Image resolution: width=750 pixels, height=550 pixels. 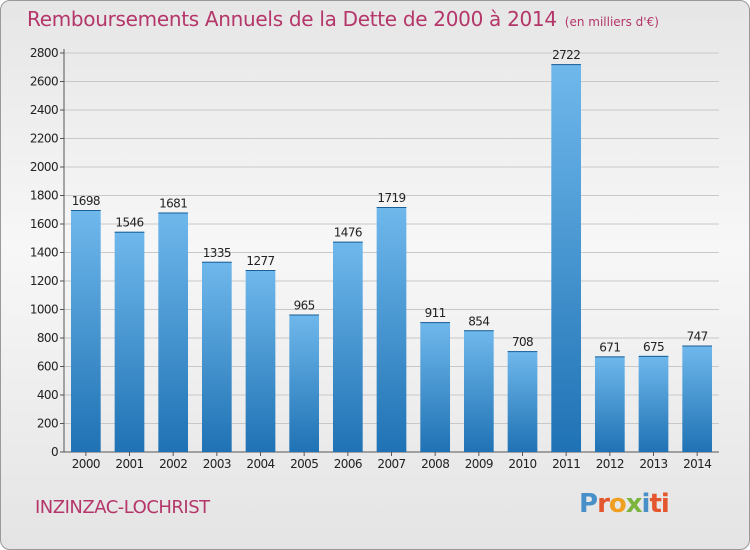 I want to click on x-tick-label: 2014, so click(x=697, y=464).